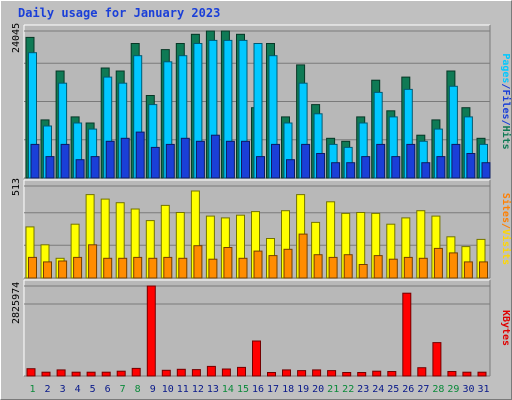  Describe the element at coordinates (123, 389) in the screenshot. I see `day-label-7: 7` at that location.